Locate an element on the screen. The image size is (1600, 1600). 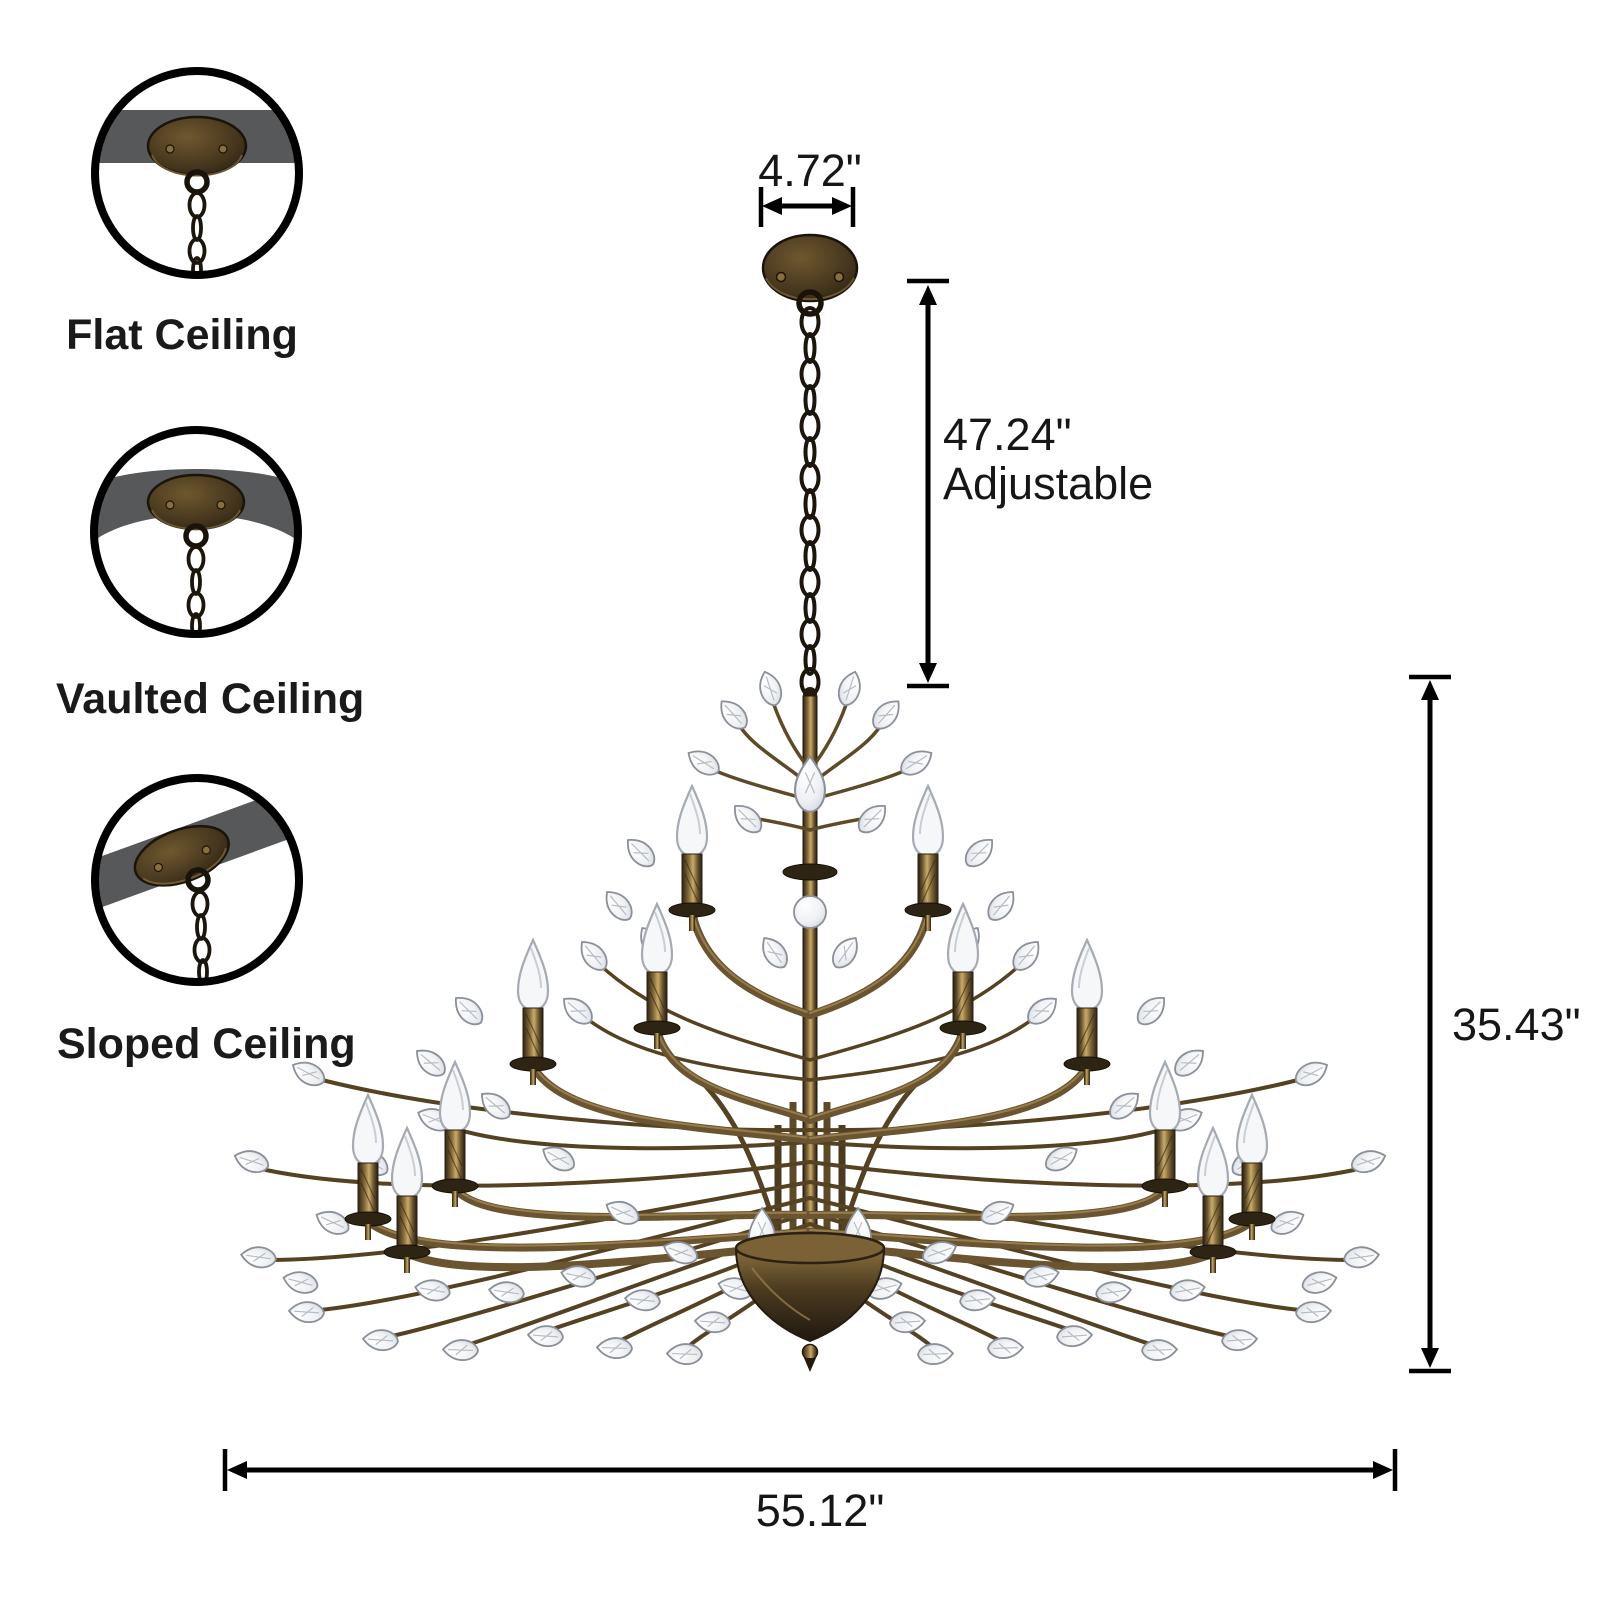
canopy-width-dimension is located at coordinates (807, 207).